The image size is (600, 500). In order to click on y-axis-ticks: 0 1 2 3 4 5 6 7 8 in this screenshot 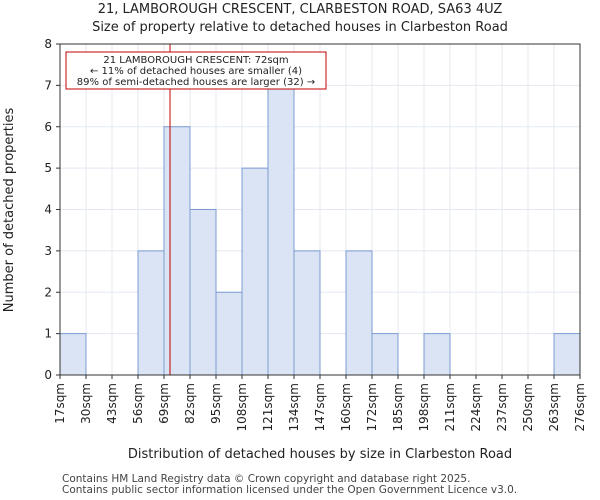, I will do `click(52, 209)`.